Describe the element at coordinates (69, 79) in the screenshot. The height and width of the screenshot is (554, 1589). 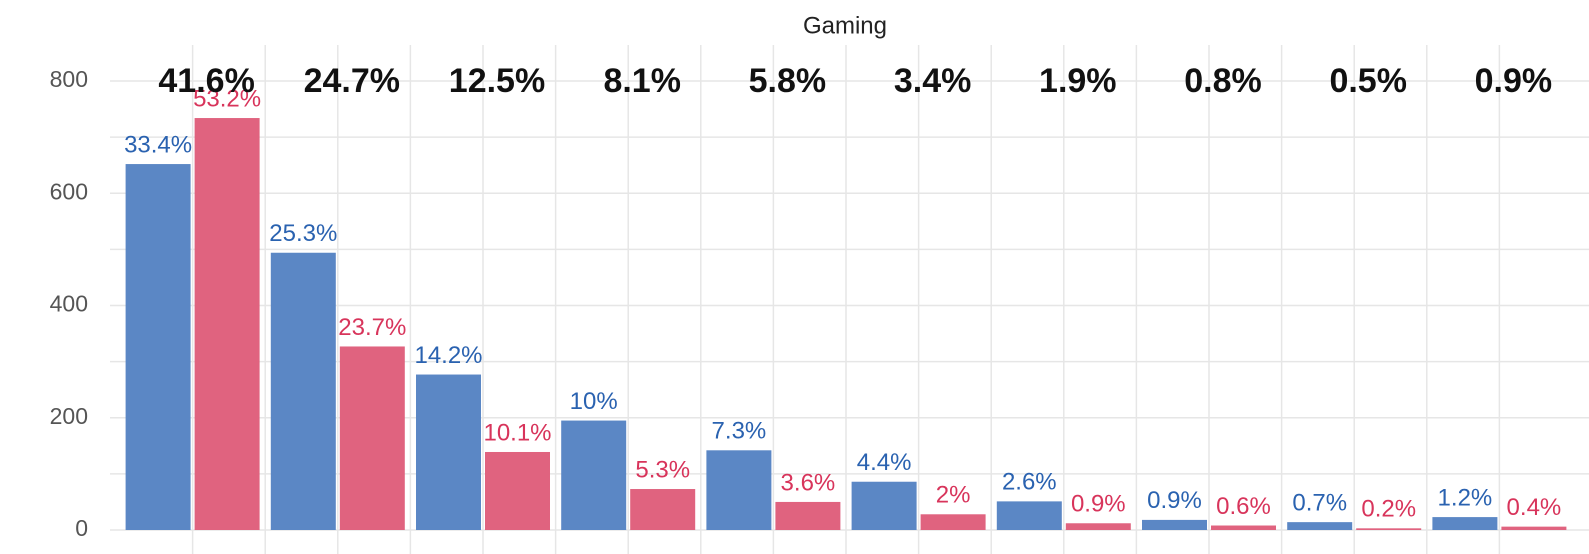
I see `y-tick-label: 800` at that location.